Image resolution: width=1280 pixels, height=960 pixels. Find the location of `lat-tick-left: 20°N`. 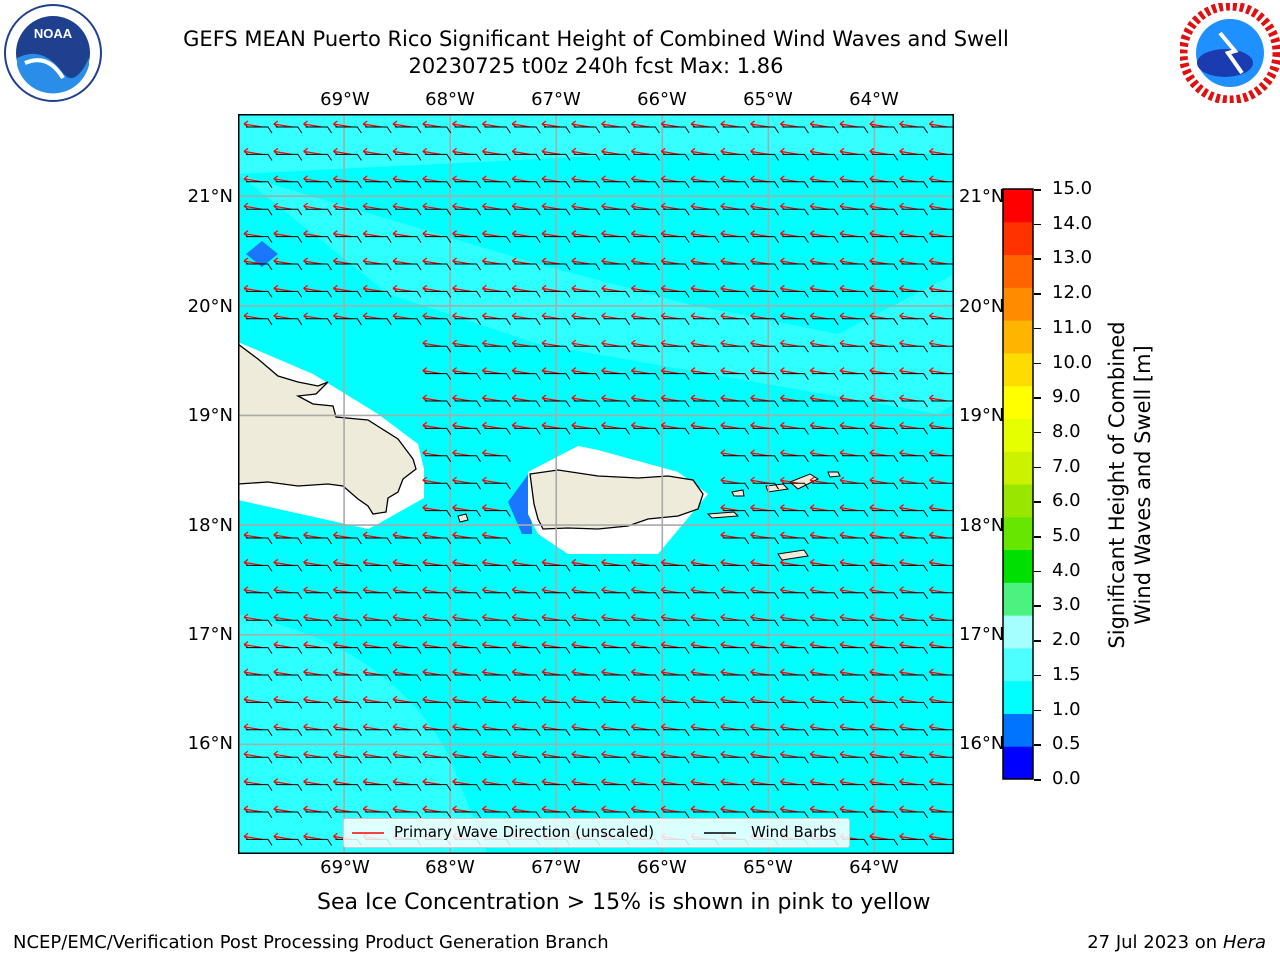

lat-tick-left: 20°N is located at coordinates (210, 306).